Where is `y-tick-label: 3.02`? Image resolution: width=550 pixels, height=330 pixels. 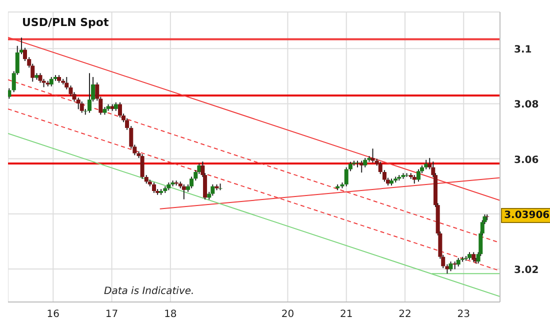 y-tick-label: 3.02 is located at coordinates (526, 270).